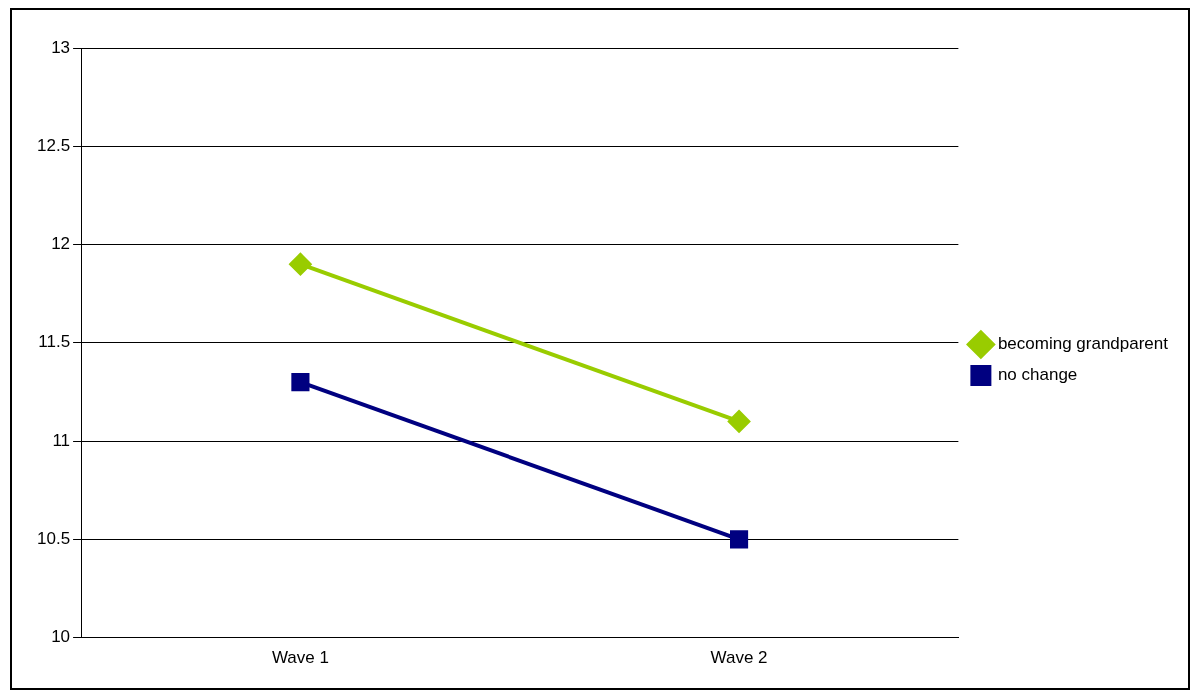 This screenshot has width=1194, height=693. Describe the element at coordinates (1083, 344) in the screenshot. I see `legend-label: becoming grandparent` at that location.